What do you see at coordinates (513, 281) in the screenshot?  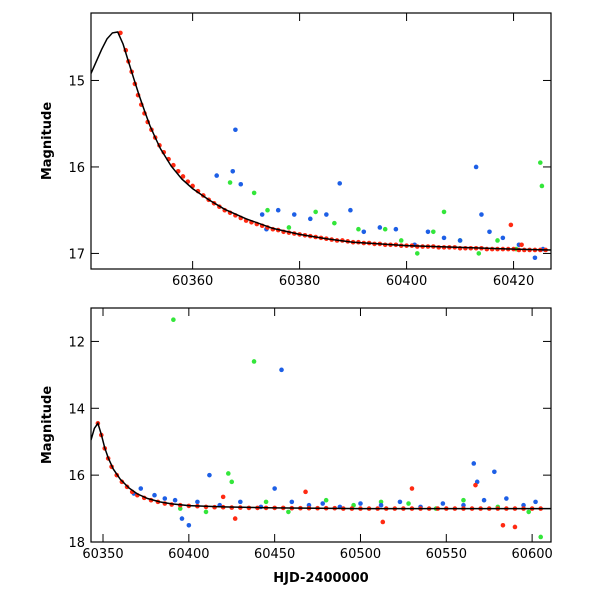 I see `top-x-tick-label: 60420` at bounding box center [513, 281].